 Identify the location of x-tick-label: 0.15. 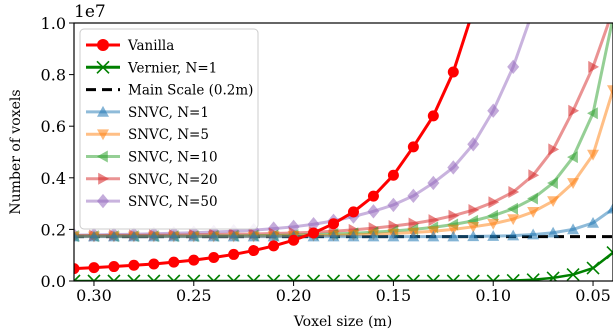
(394, 295).